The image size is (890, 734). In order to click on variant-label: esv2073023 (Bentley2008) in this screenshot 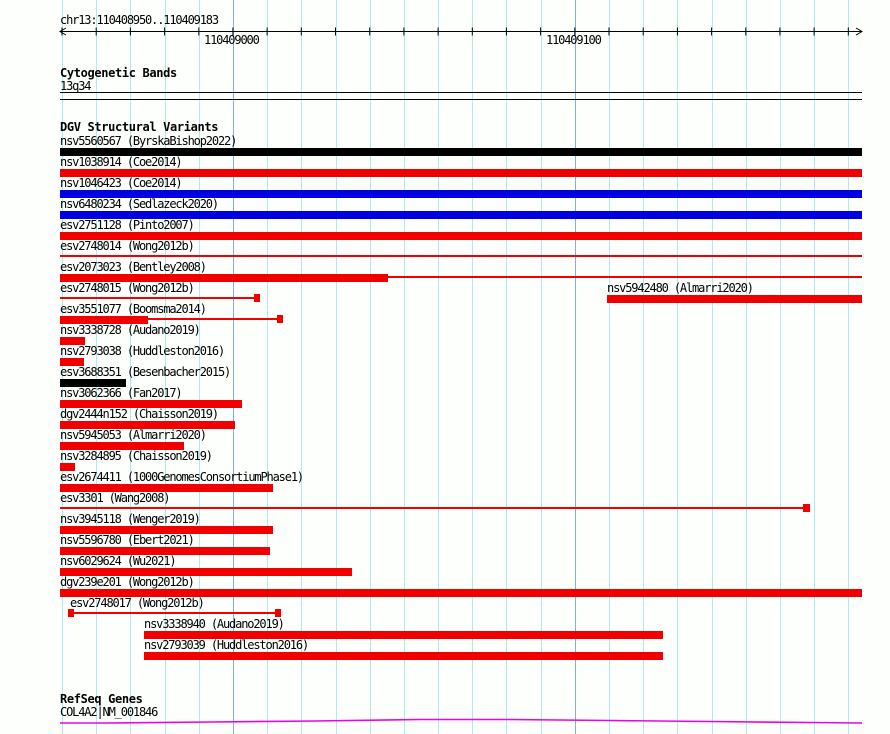, I will do `click(133, 267)`.